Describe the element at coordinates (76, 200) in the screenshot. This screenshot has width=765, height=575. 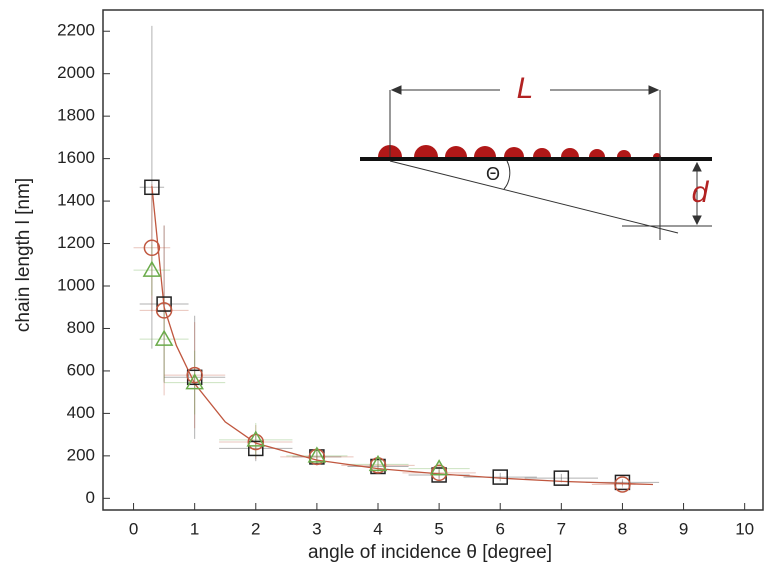
I see `y-tick-label: 1400` at that location.